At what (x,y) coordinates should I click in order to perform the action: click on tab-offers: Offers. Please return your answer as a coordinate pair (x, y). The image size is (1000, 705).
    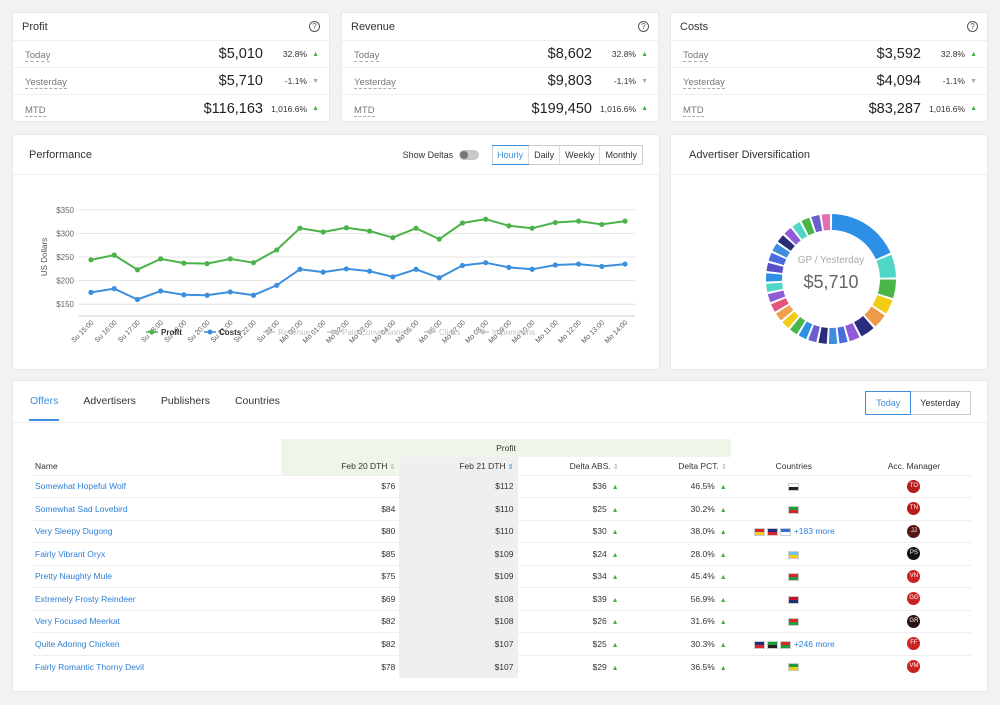
    Looking at the image, I should click on (44, 407).